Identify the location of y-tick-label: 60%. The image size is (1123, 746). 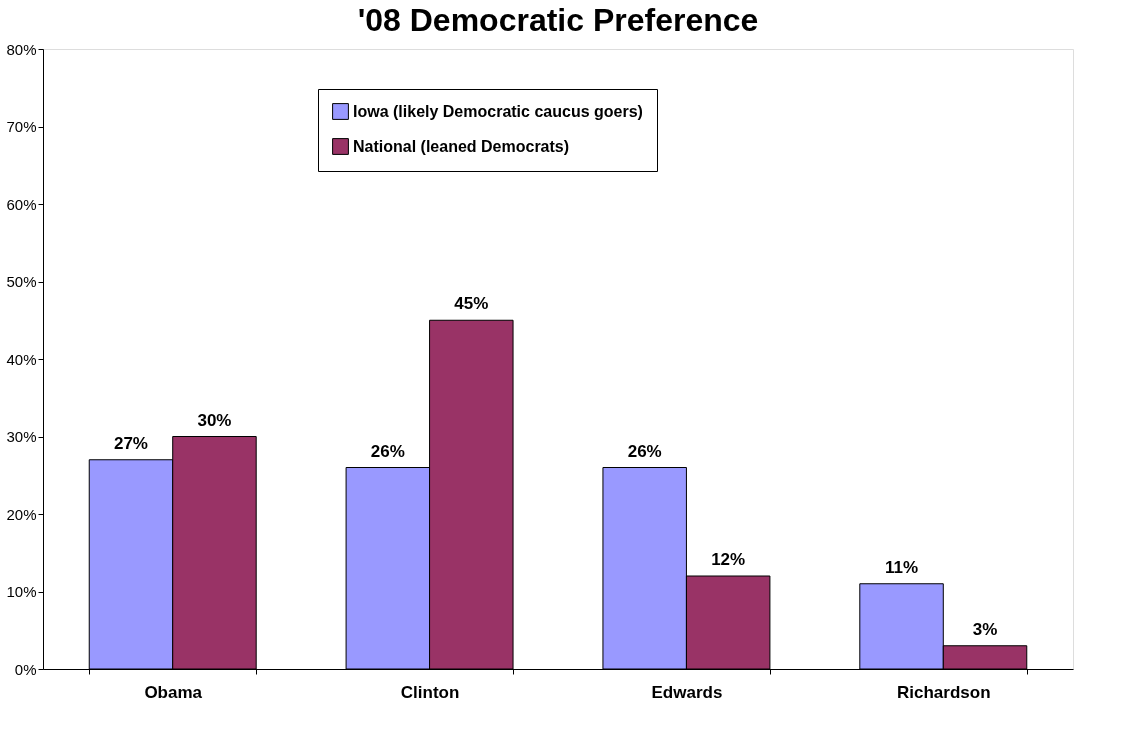
(21, 204).